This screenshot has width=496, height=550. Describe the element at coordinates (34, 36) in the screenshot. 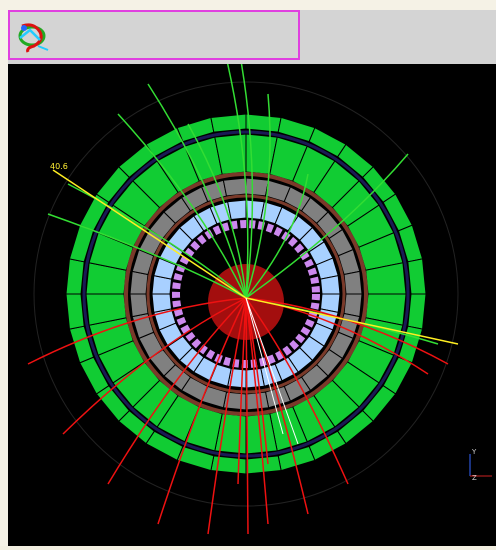

I see `atlantis-logo-icon` at that location.